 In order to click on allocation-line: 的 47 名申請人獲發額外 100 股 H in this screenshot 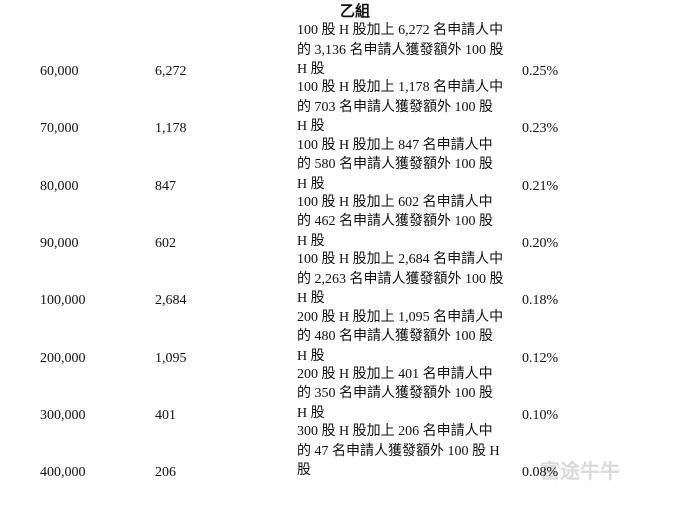, I will do `click(398, 451)`.